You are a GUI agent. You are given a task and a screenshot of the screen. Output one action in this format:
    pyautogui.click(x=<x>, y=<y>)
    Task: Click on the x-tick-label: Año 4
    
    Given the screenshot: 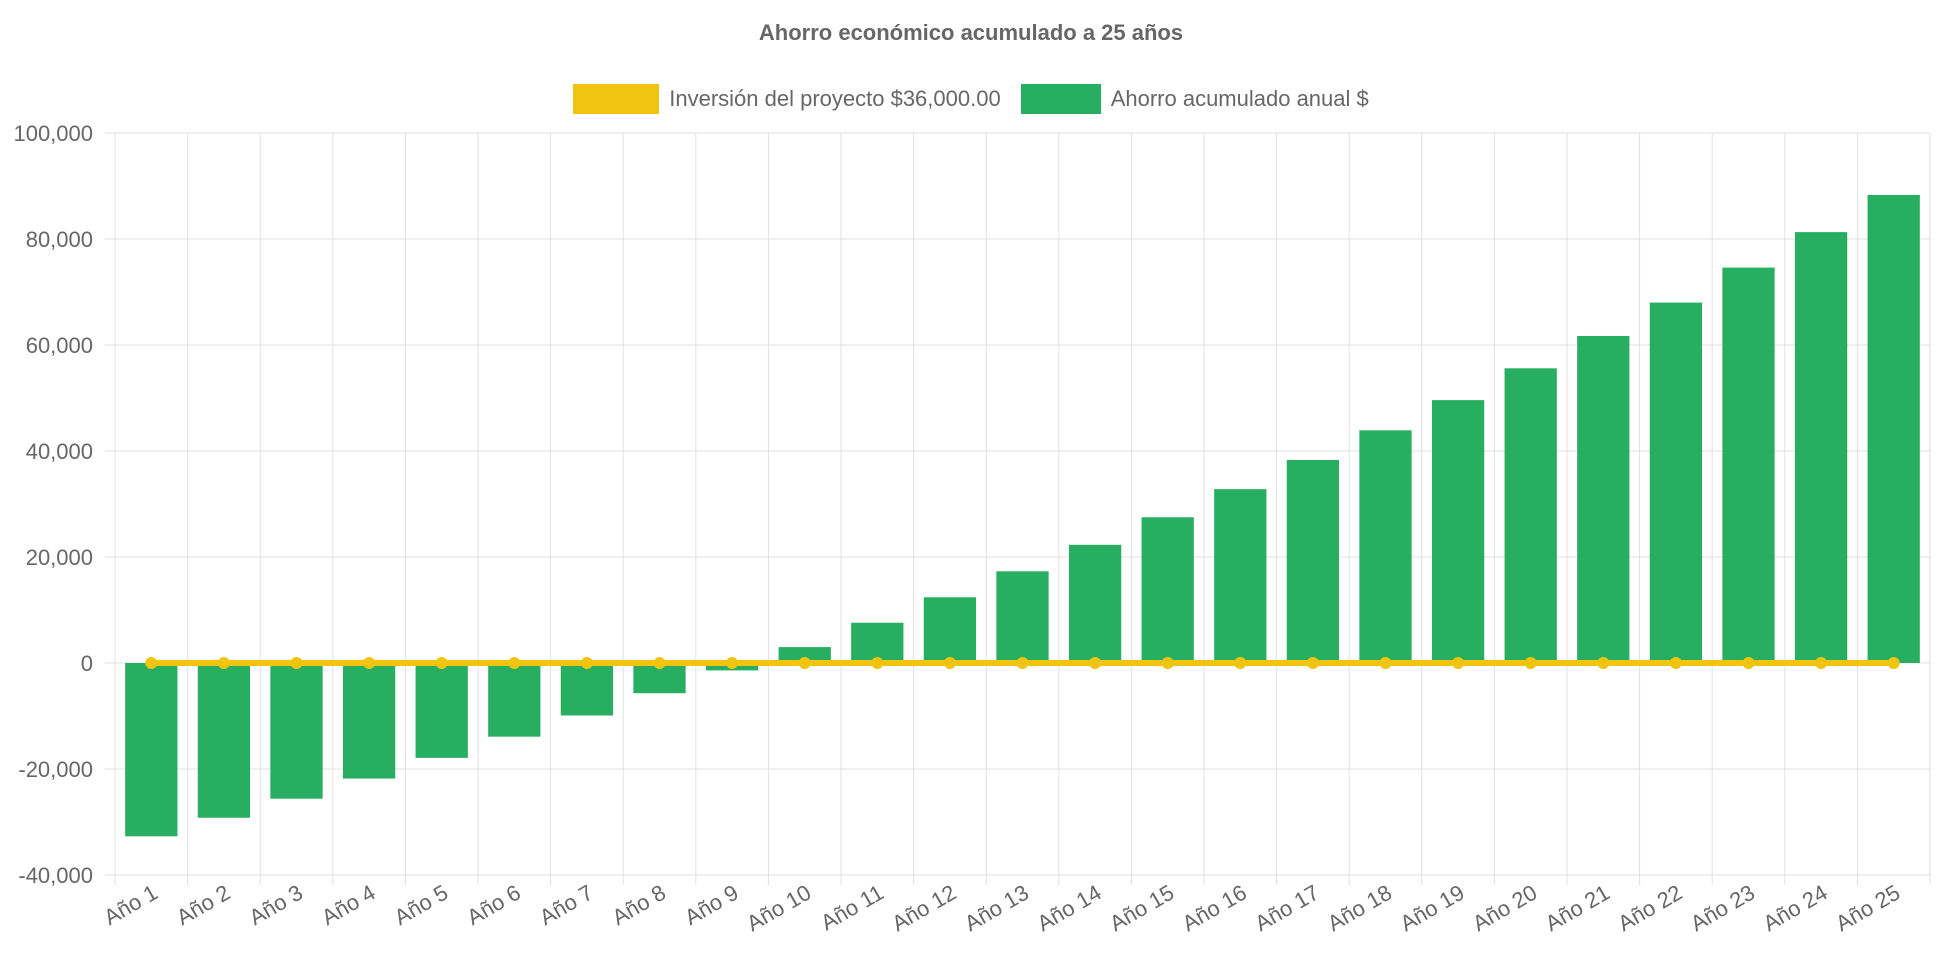 What is the action you would take?
    pyautogui.click(x=348, y=905)
    